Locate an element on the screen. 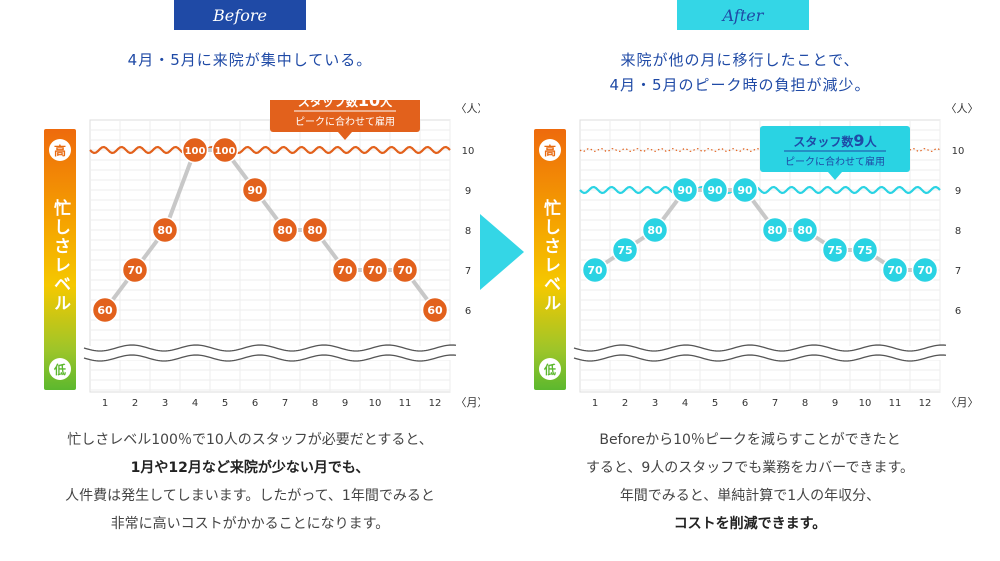  x-tick-label: 9 is located at coordinates (345, 403).